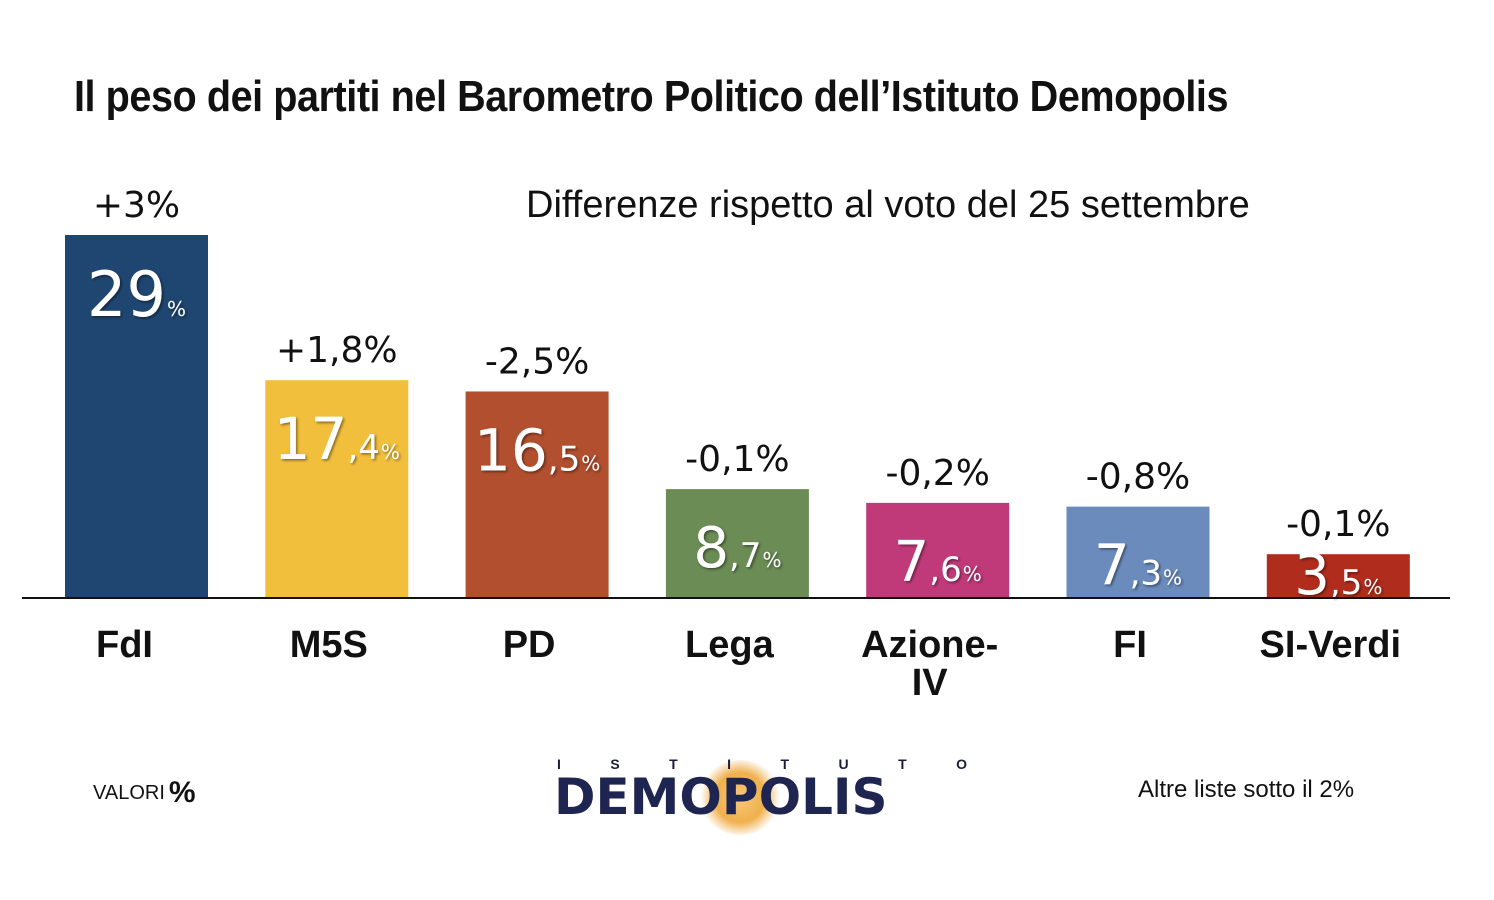 Image resolution: width=1494 pixels, height=900 pixels. I want to click on bar-azione-iv, so click(938, 550).